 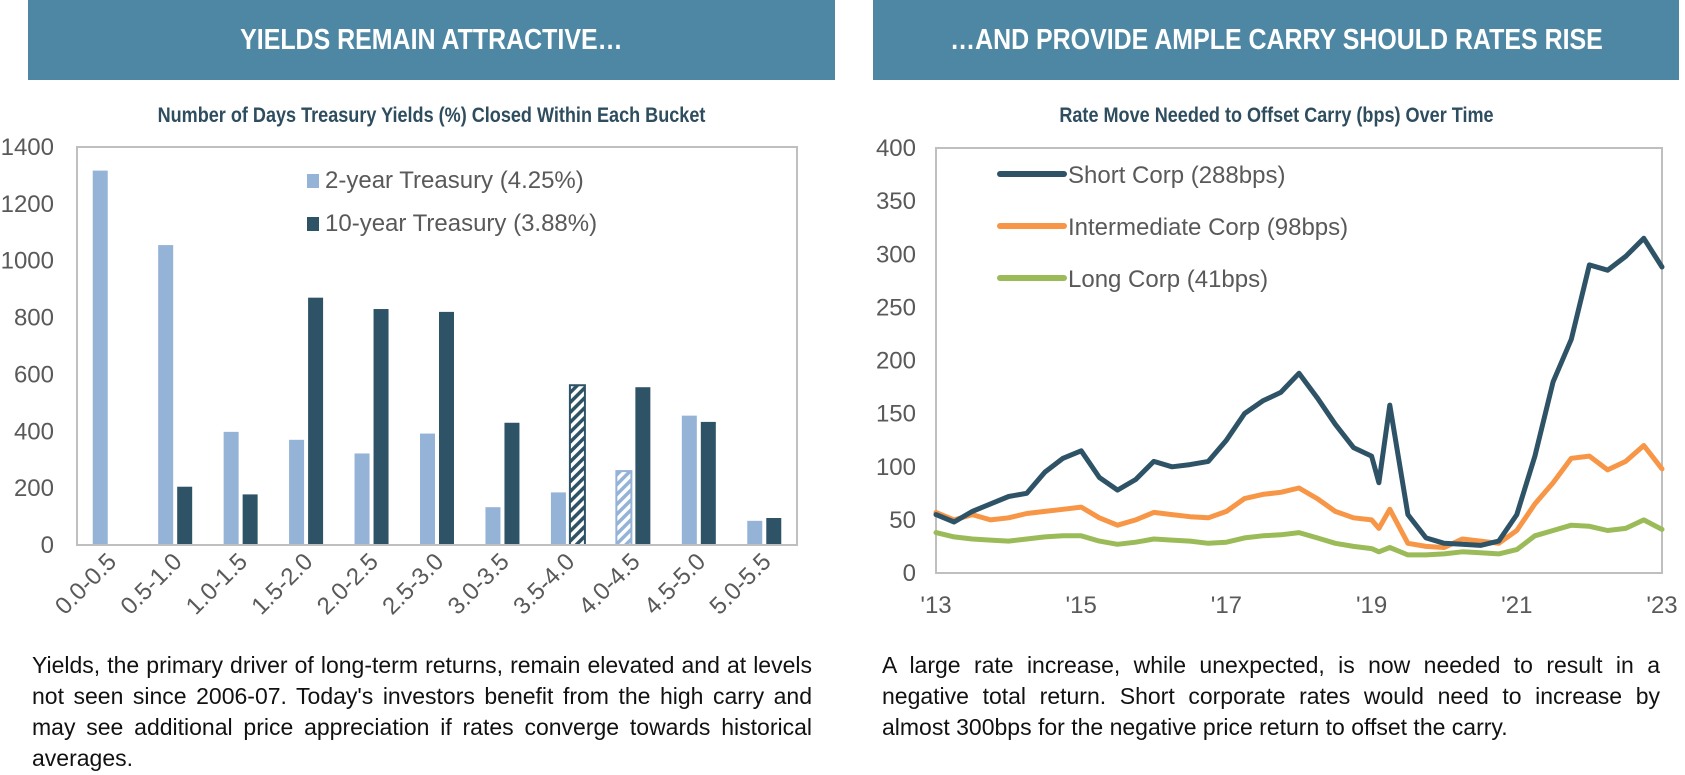 I want to click on legend-10-year-swatch, so click(x=313, y=224).